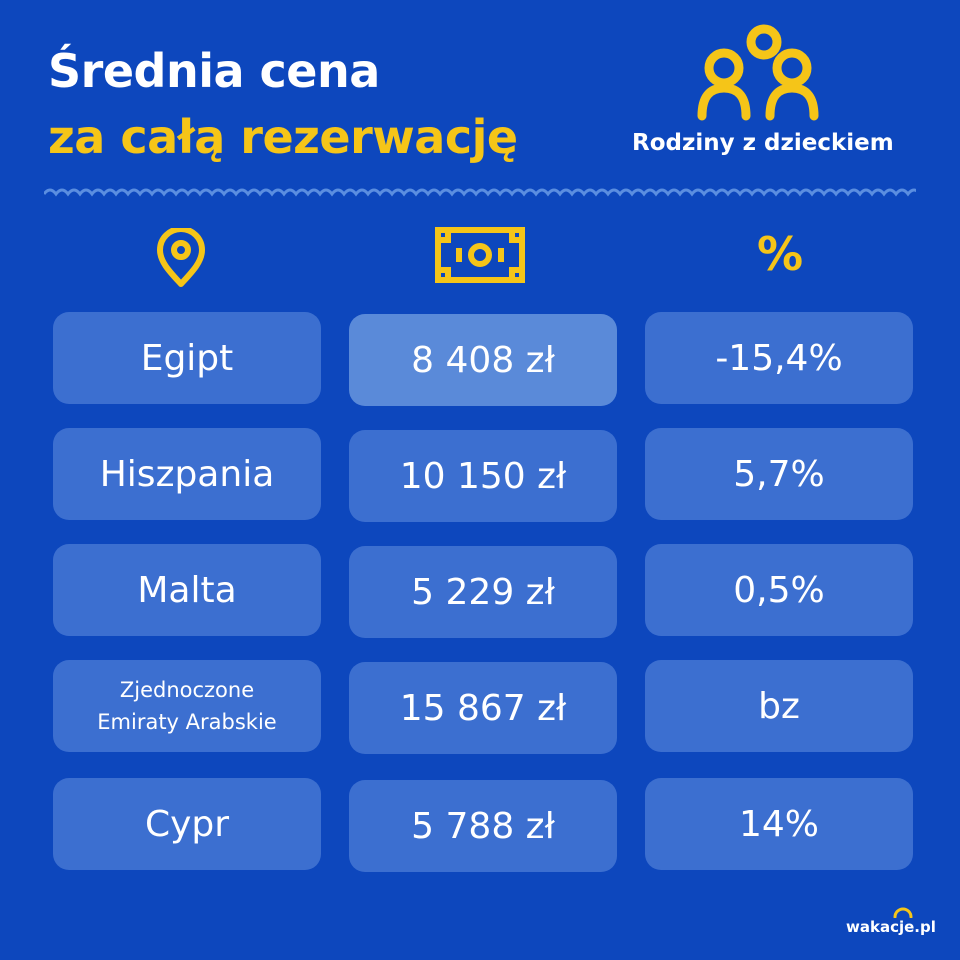 This screenshot has height=960, width=960. Describe the element at coordinates (187, 824) in the screenshot. I see `destination-cell-cyprus: Cypr` at that location.